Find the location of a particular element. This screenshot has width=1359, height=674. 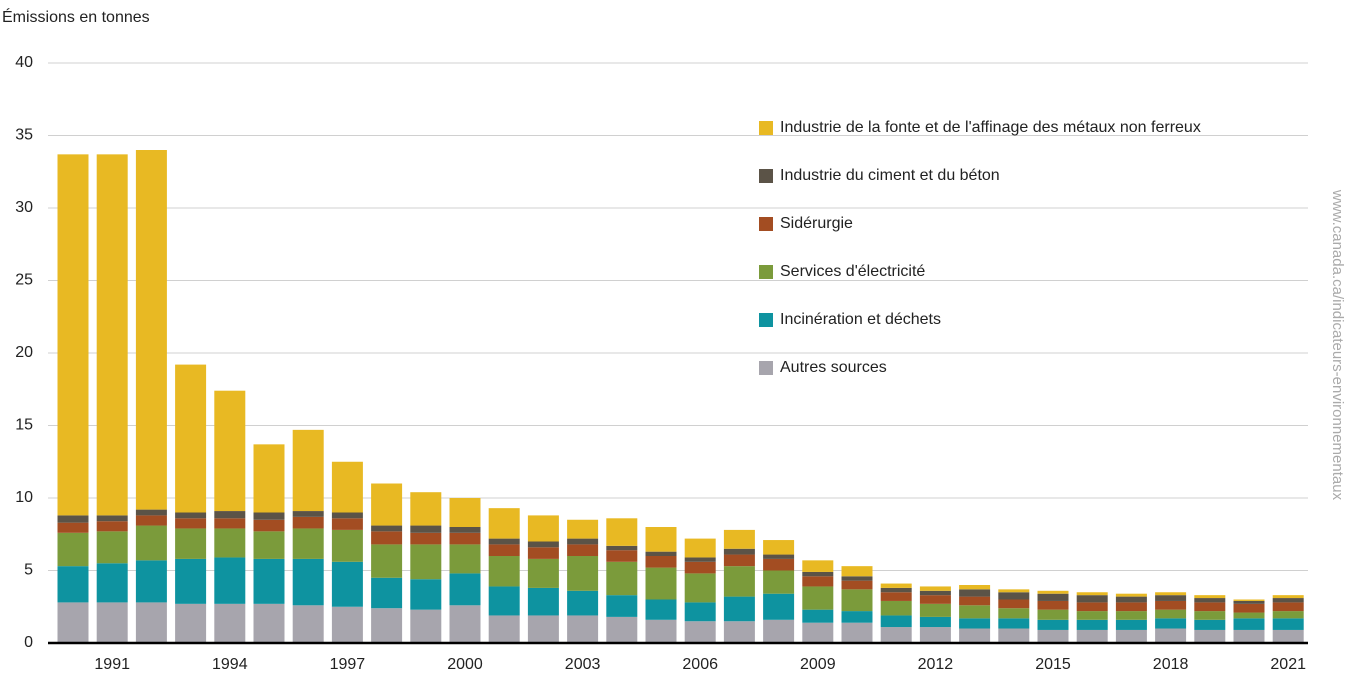

legend-label: Industrie du ciment et du béton is located at coordinates (890, 175).